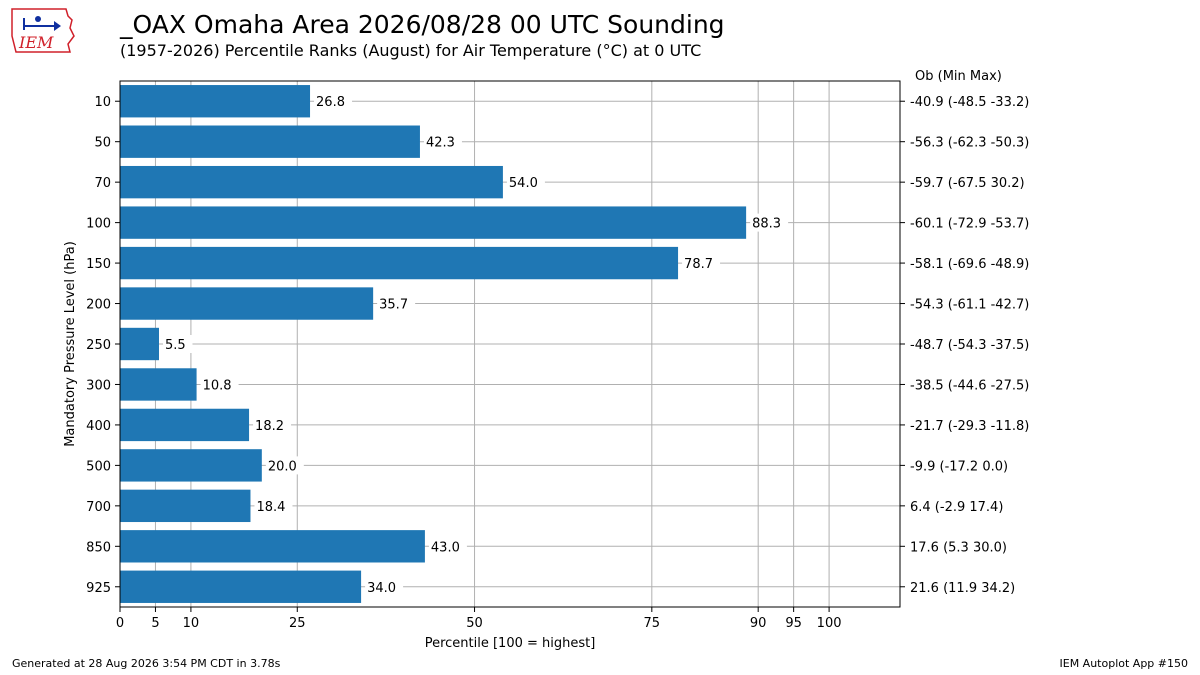 The width and height of the screenshot is (1200, 675). Describe the element at coordinates (155, 623) in the screenshot. I see `x-tick-label: 5` at that location.